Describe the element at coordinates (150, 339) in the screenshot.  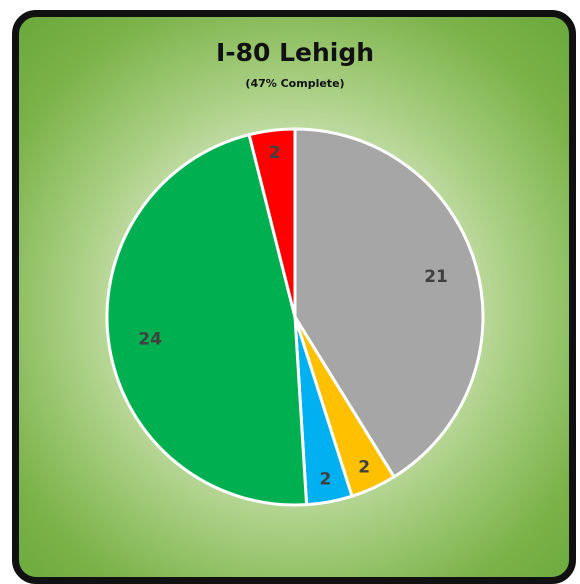
I see `data-label: 24` at that location.